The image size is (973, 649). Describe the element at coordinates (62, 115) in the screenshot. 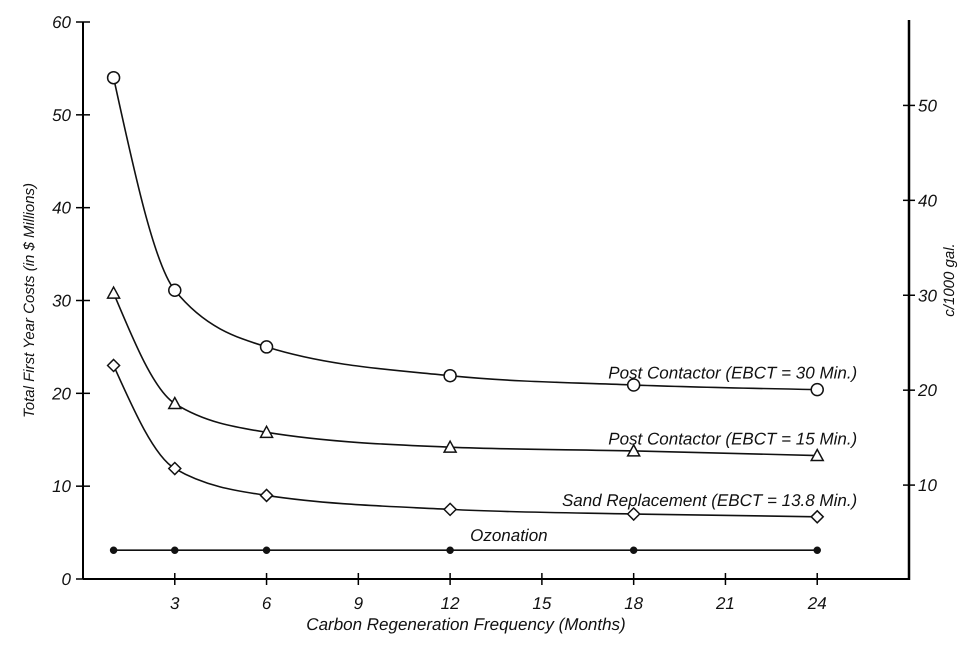

I see `y-tick-label: 50` at that location.